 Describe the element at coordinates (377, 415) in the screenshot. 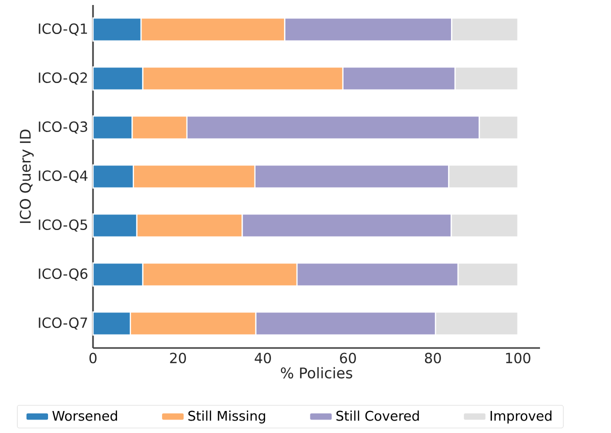

I see `legend-label: Still Covered` at that location.